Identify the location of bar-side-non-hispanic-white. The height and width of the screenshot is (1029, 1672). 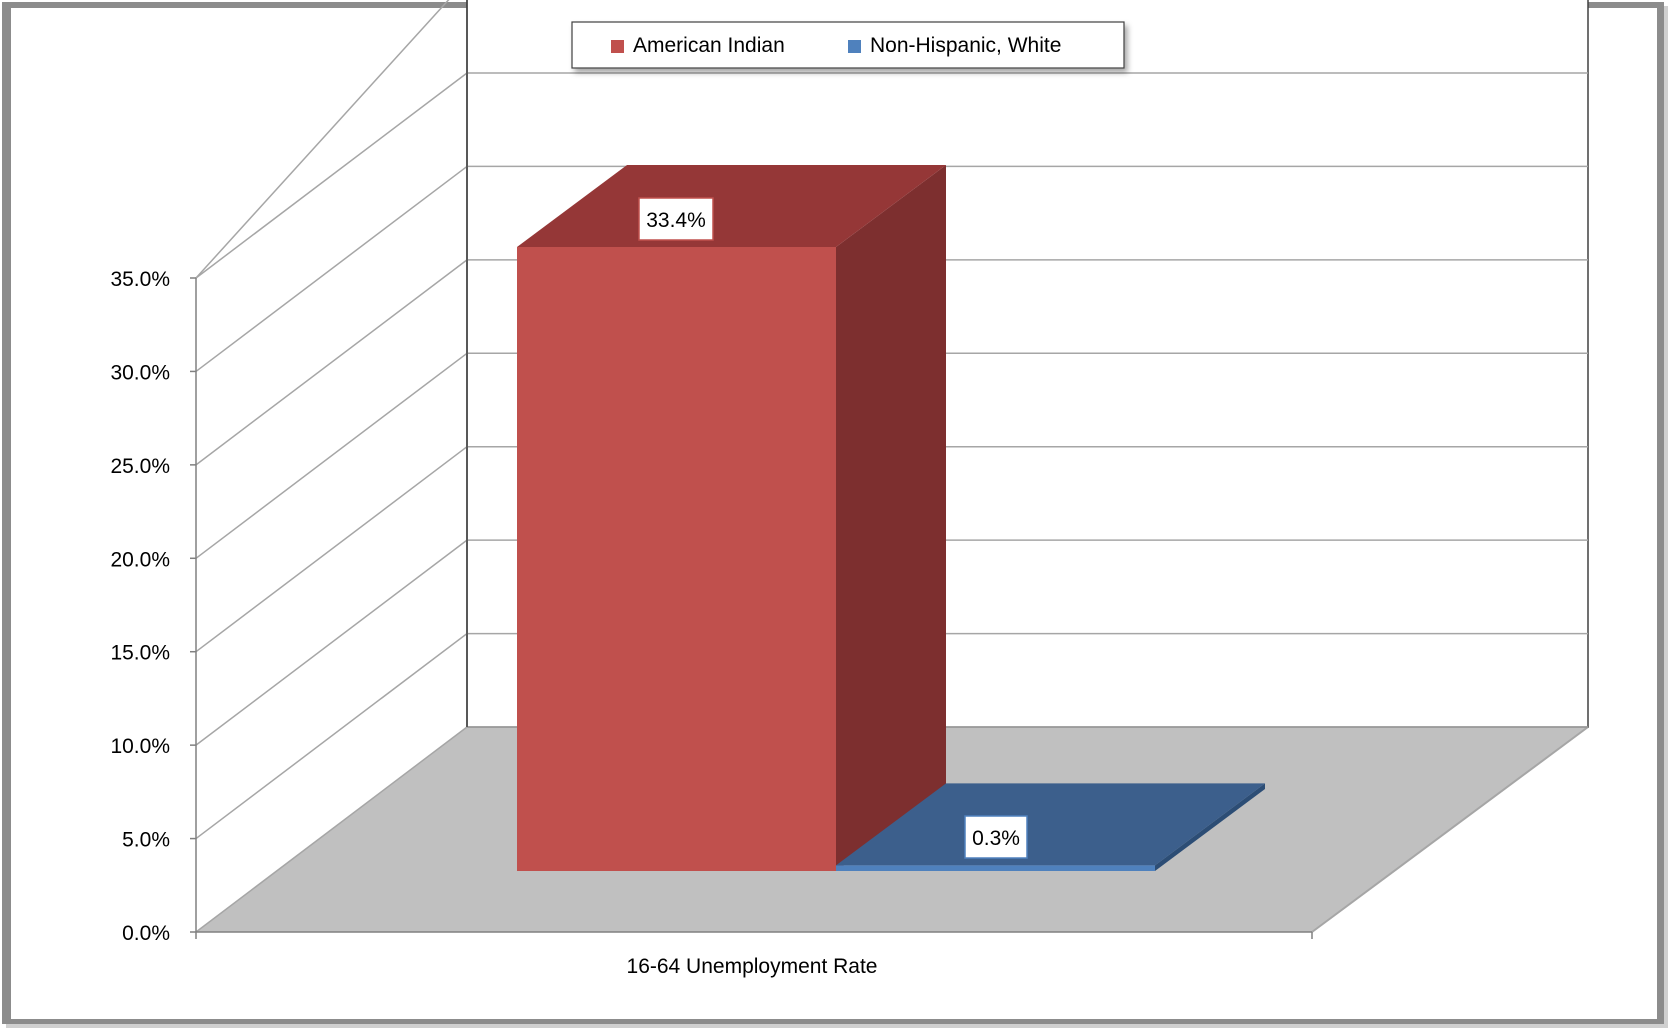
(1210, 827).